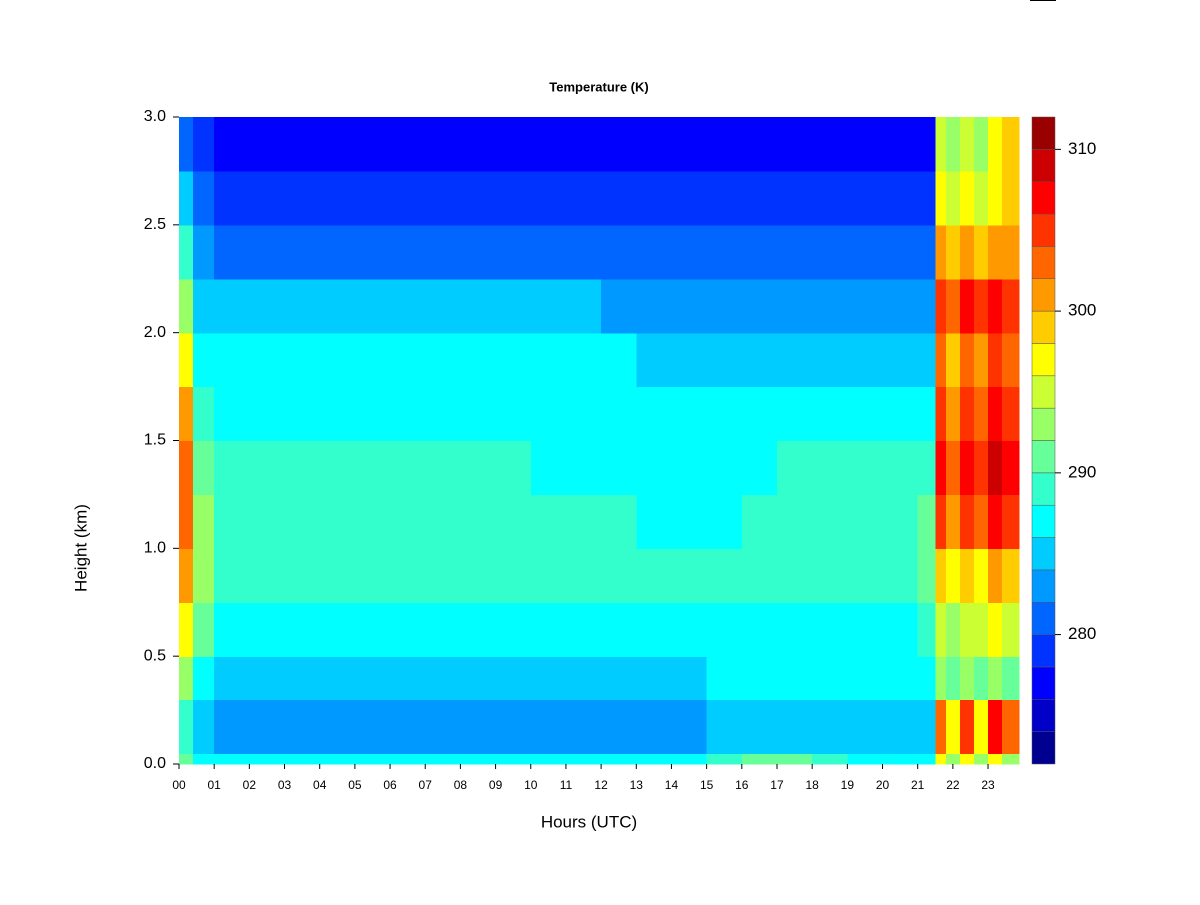 The image size is (1200, 905). What do you see at coordinates (637, 785) in the screenshot?
I see `x-tick-label: 13` at bounding box center [637, 785].